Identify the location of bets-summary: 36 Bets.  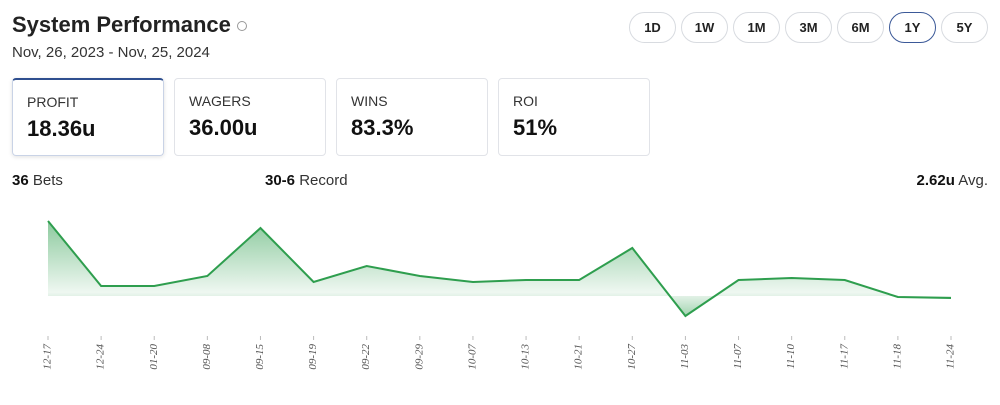
(37, 180).